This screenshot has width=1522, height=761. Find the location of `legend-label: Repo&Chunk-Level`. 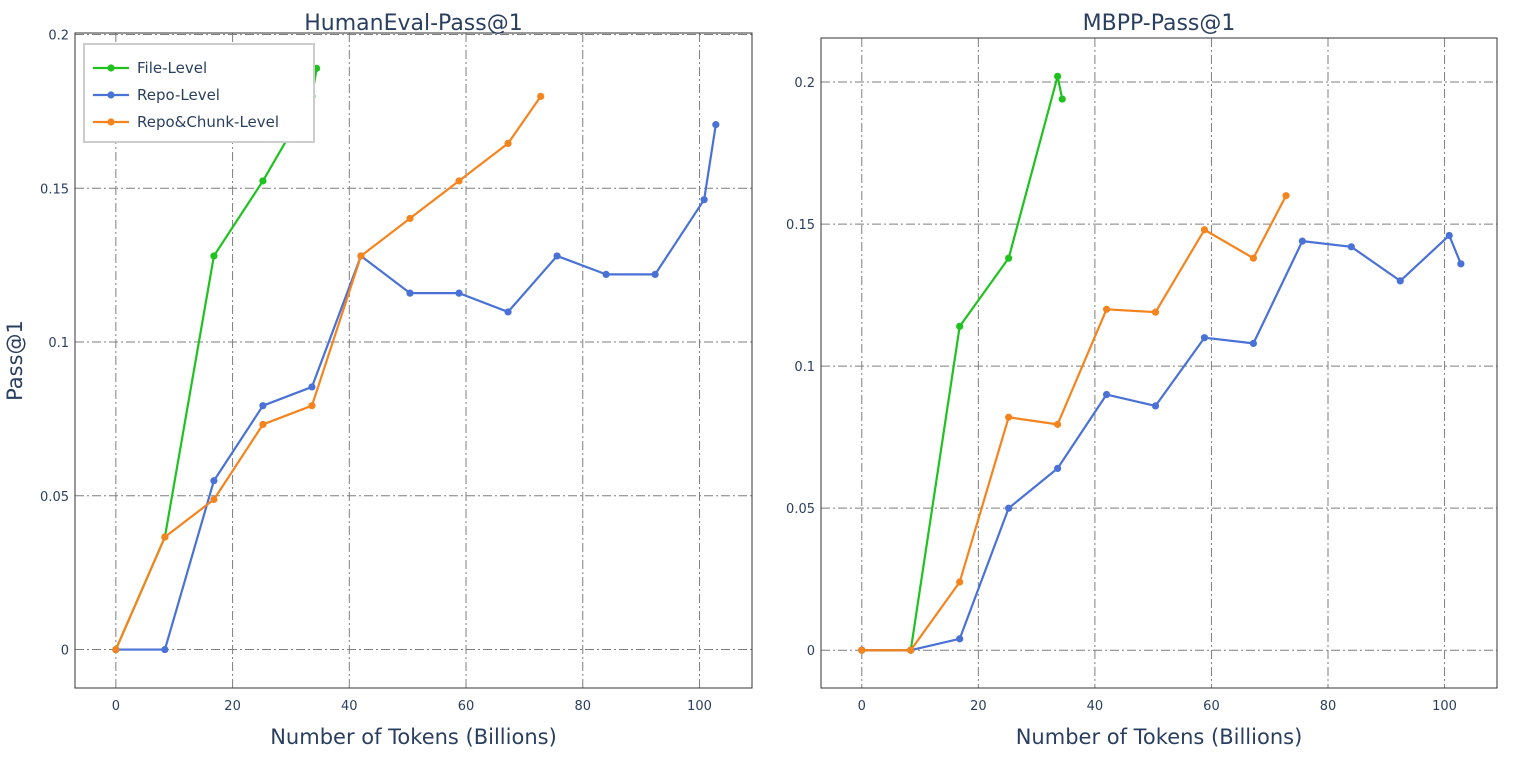

legend-label: Repo&Chunk-Level is located at coordinates (208, 122).